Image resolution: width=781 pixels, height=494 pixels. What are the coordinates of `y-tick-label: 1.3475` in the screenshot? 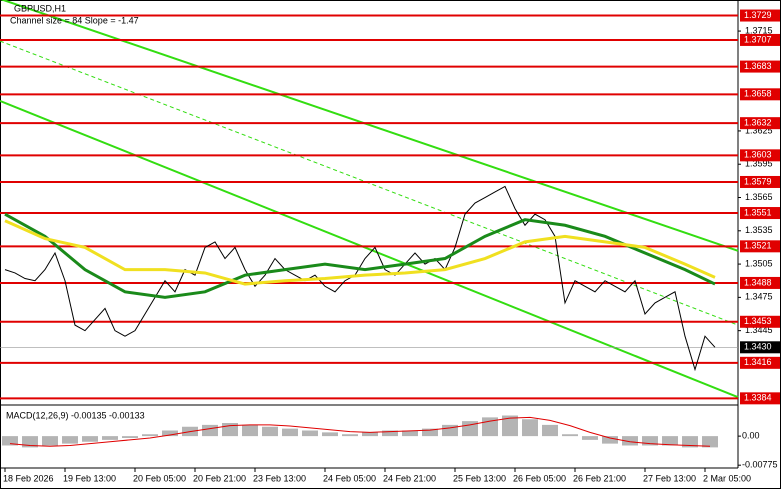 It's located at (759, 297).